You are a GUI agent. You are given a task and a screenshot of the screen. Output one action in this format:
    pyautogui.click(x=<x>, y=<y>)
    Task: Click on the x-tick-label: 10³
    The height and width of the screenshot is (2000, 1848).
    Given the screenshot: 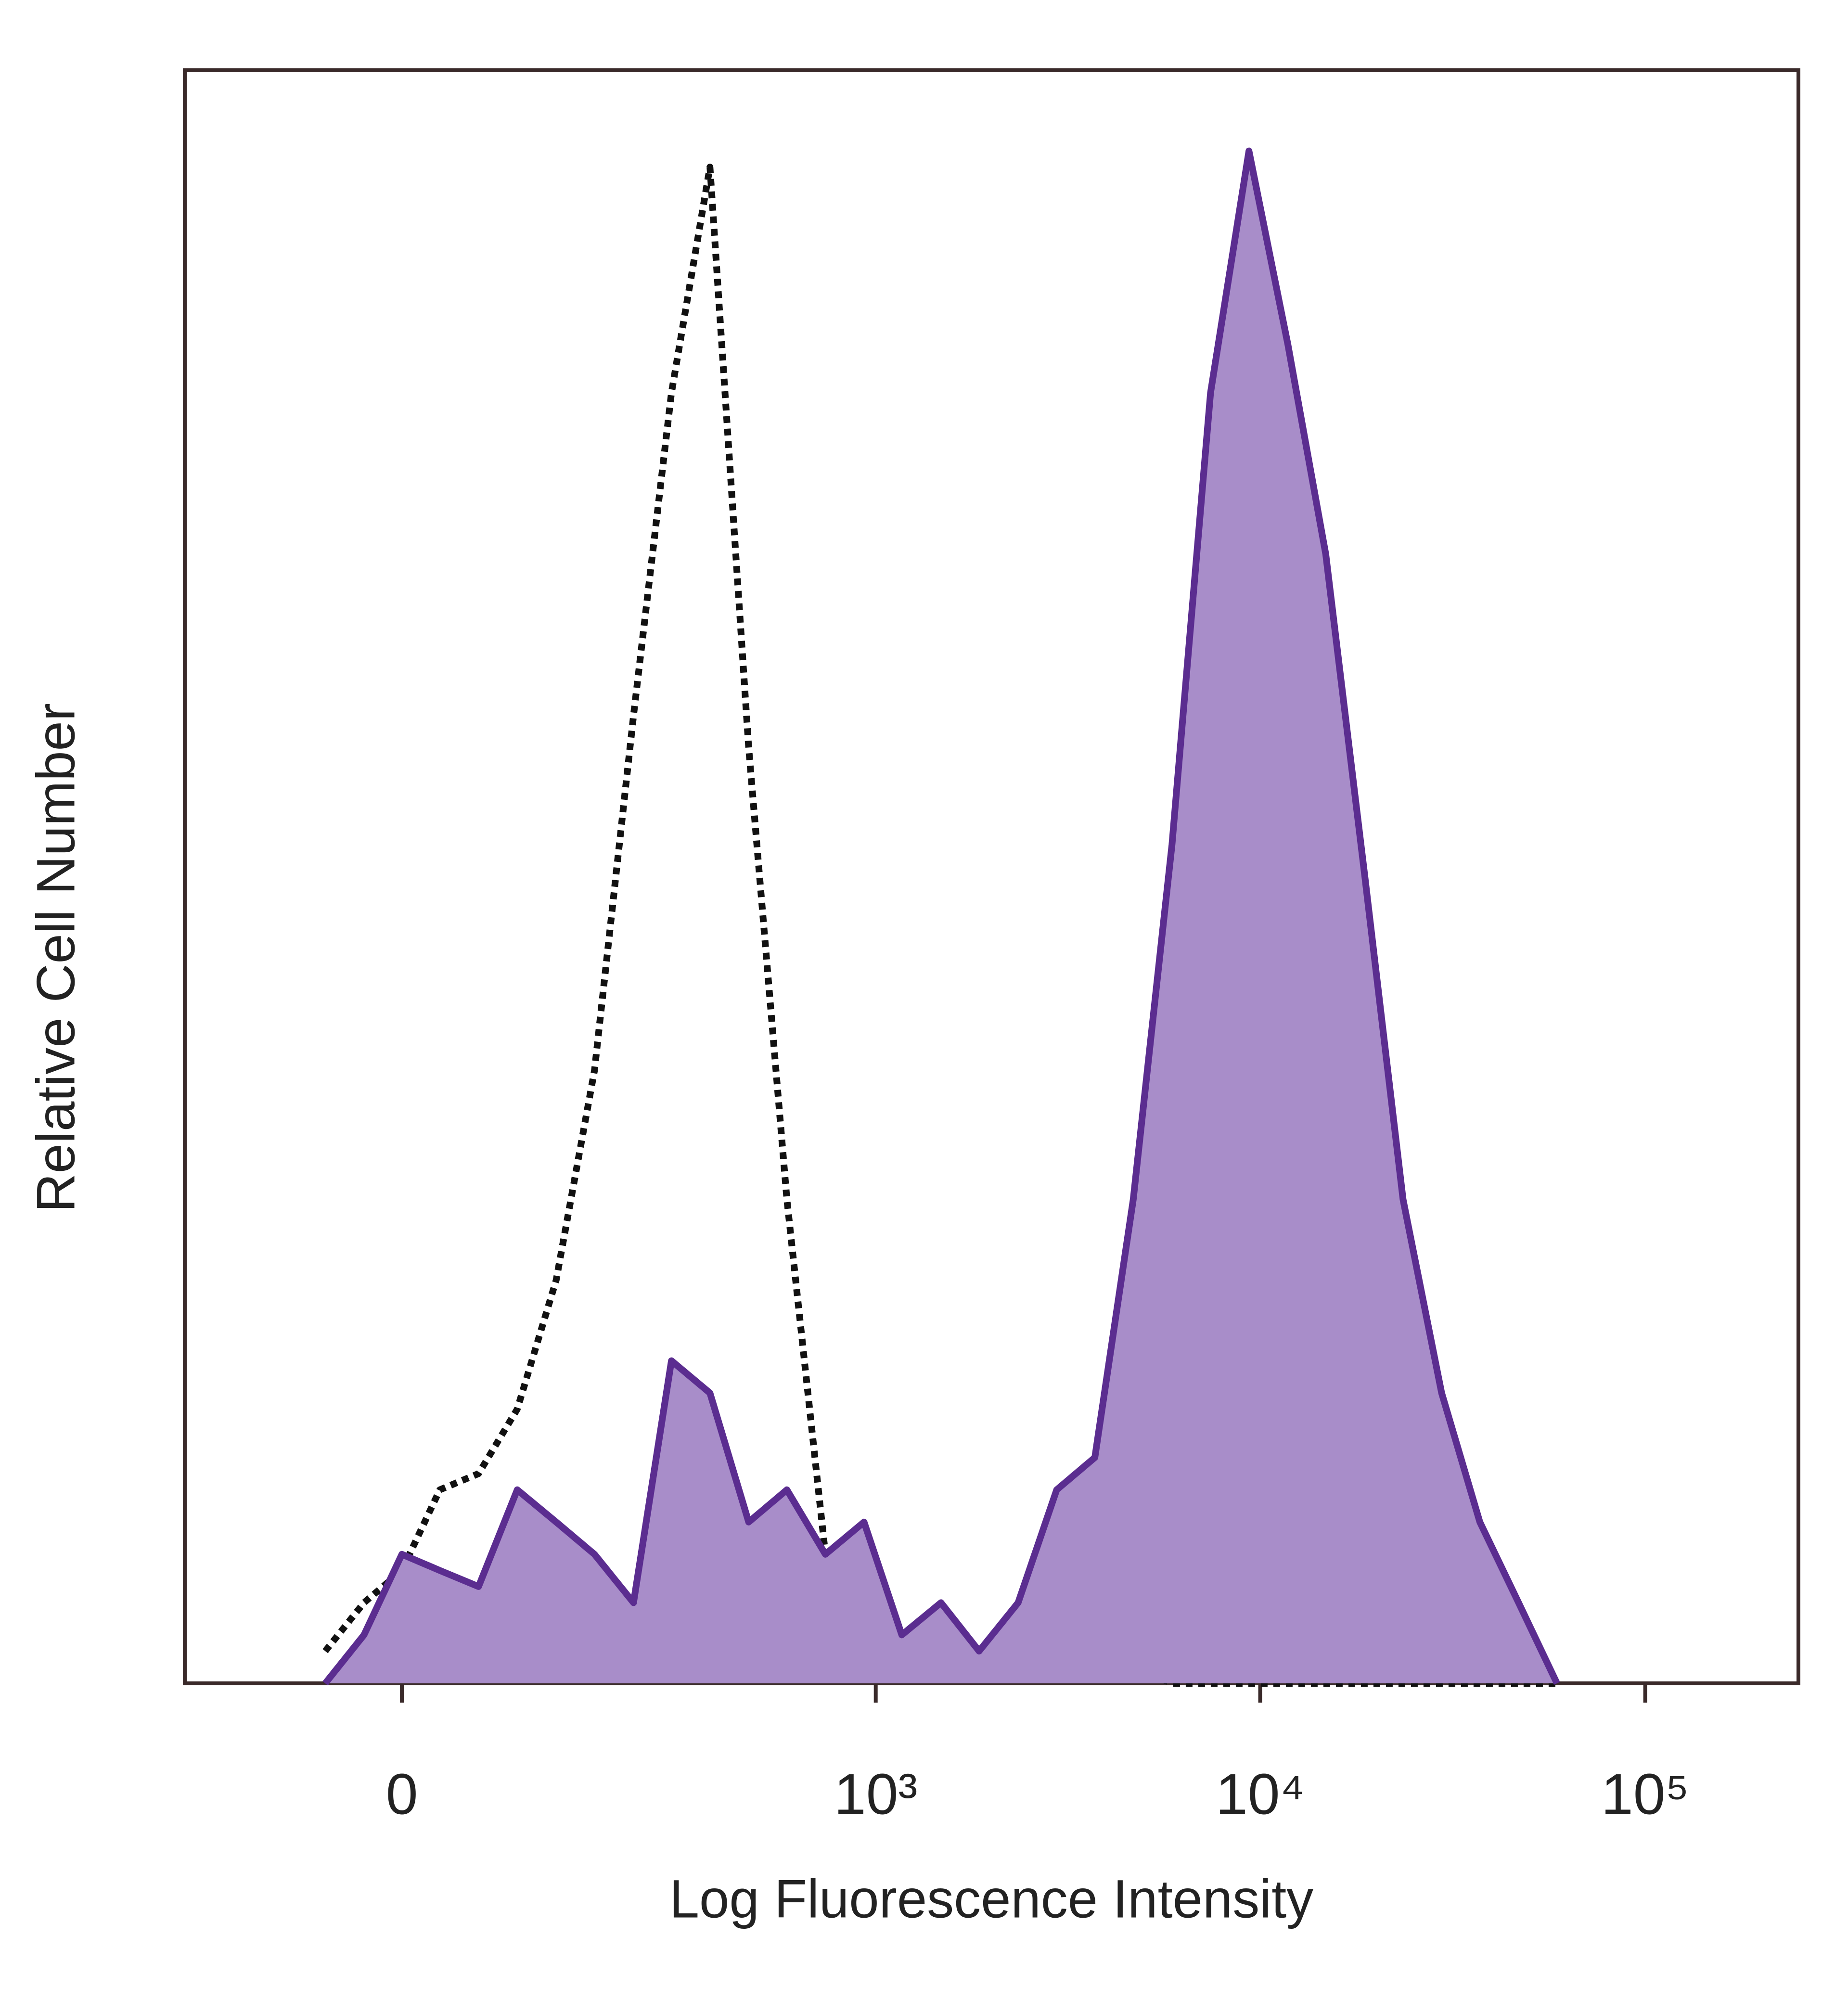 What is the action you would take?
    pyautogui.click(x=875, y=1794)
    